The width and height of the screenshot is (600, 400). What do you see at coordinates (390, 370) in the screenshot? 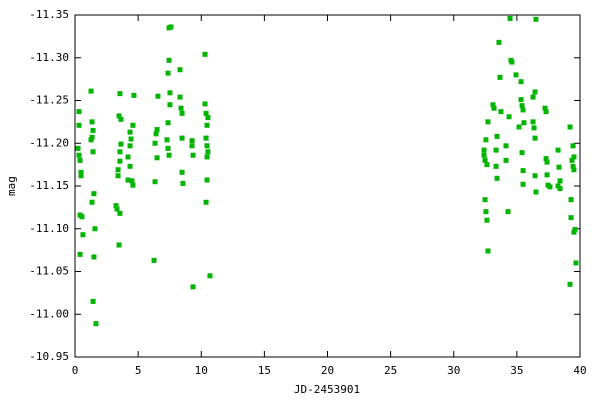
I see `x-tick-label: 25` at bounding box center [390, 370].